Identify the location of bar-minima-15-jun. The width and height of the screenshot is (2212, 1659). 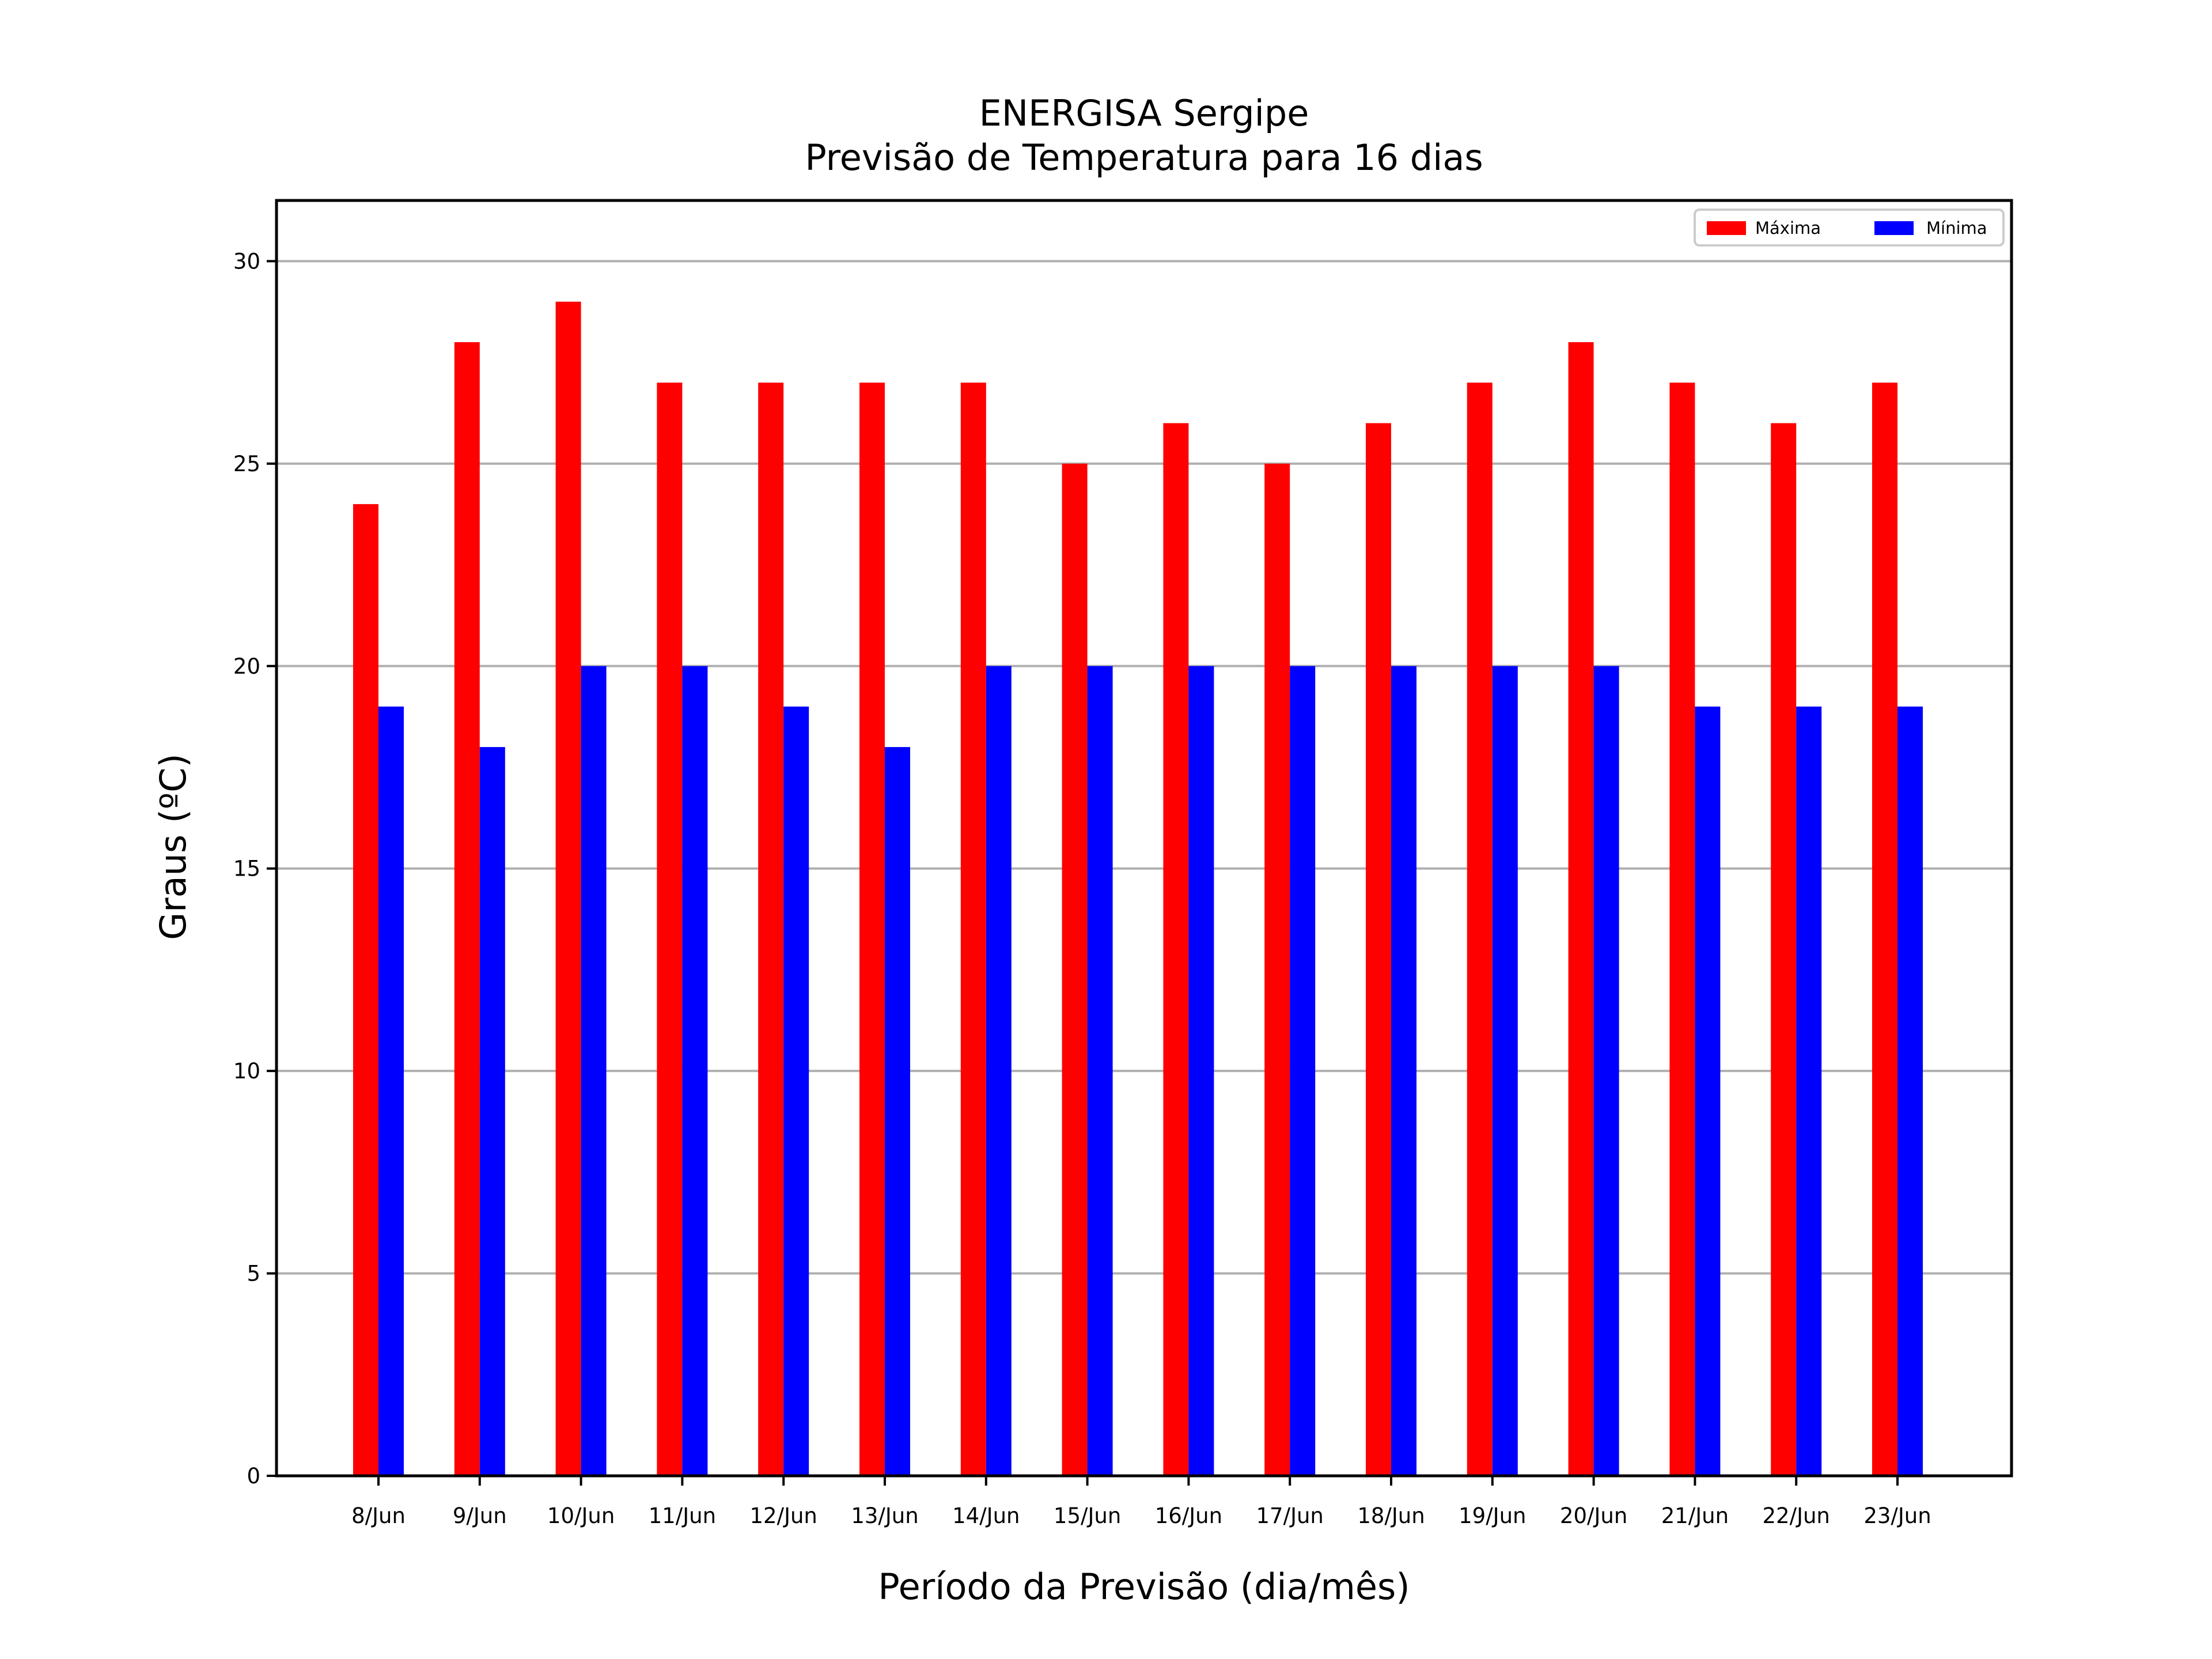
(1100, 1071).